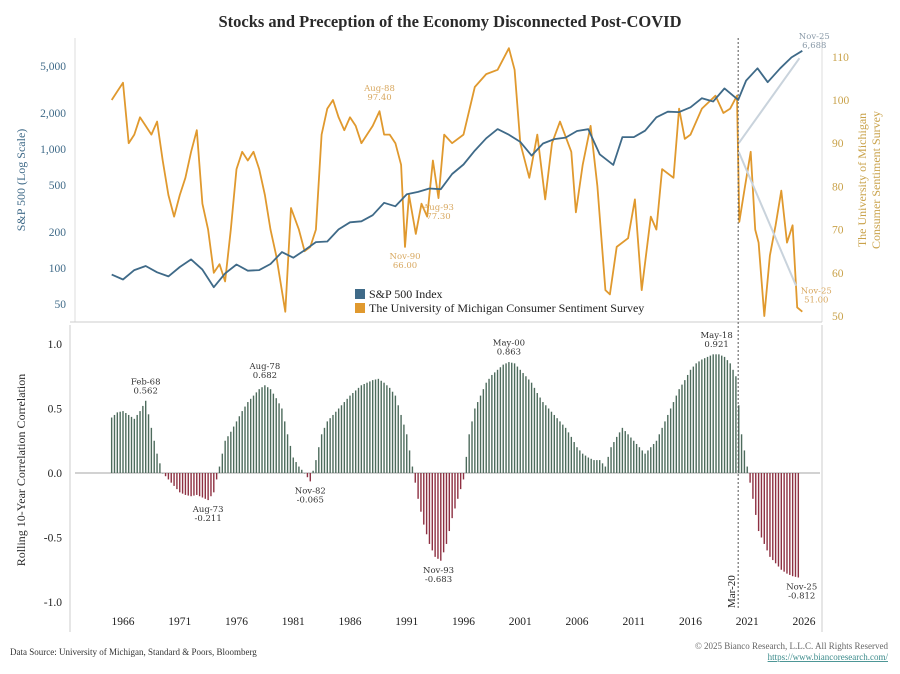 The image size is (900, 674). I want to click on website-link: https://www.biancoresearch.com/, so click(828, 657).